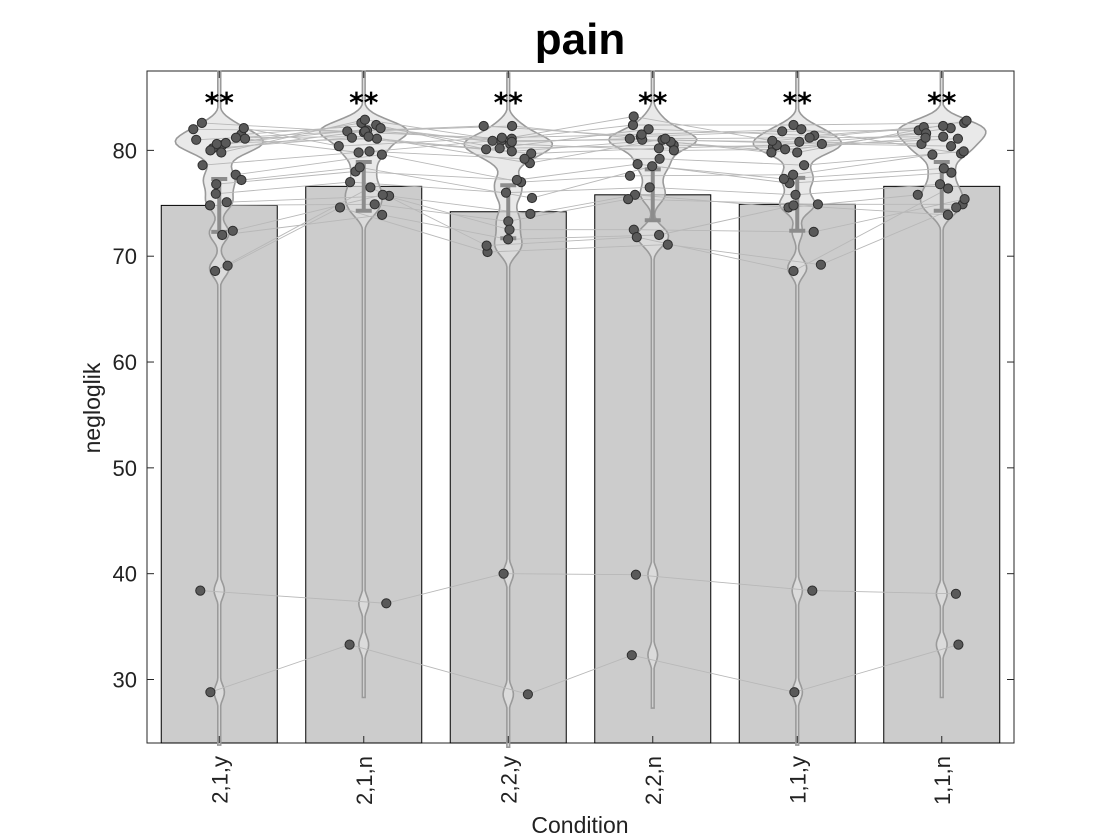 The height and width of the screenshot is (840, 1120). I want to click on x-tick-label-2,1,y: 2,1,y, so click(219, 780).